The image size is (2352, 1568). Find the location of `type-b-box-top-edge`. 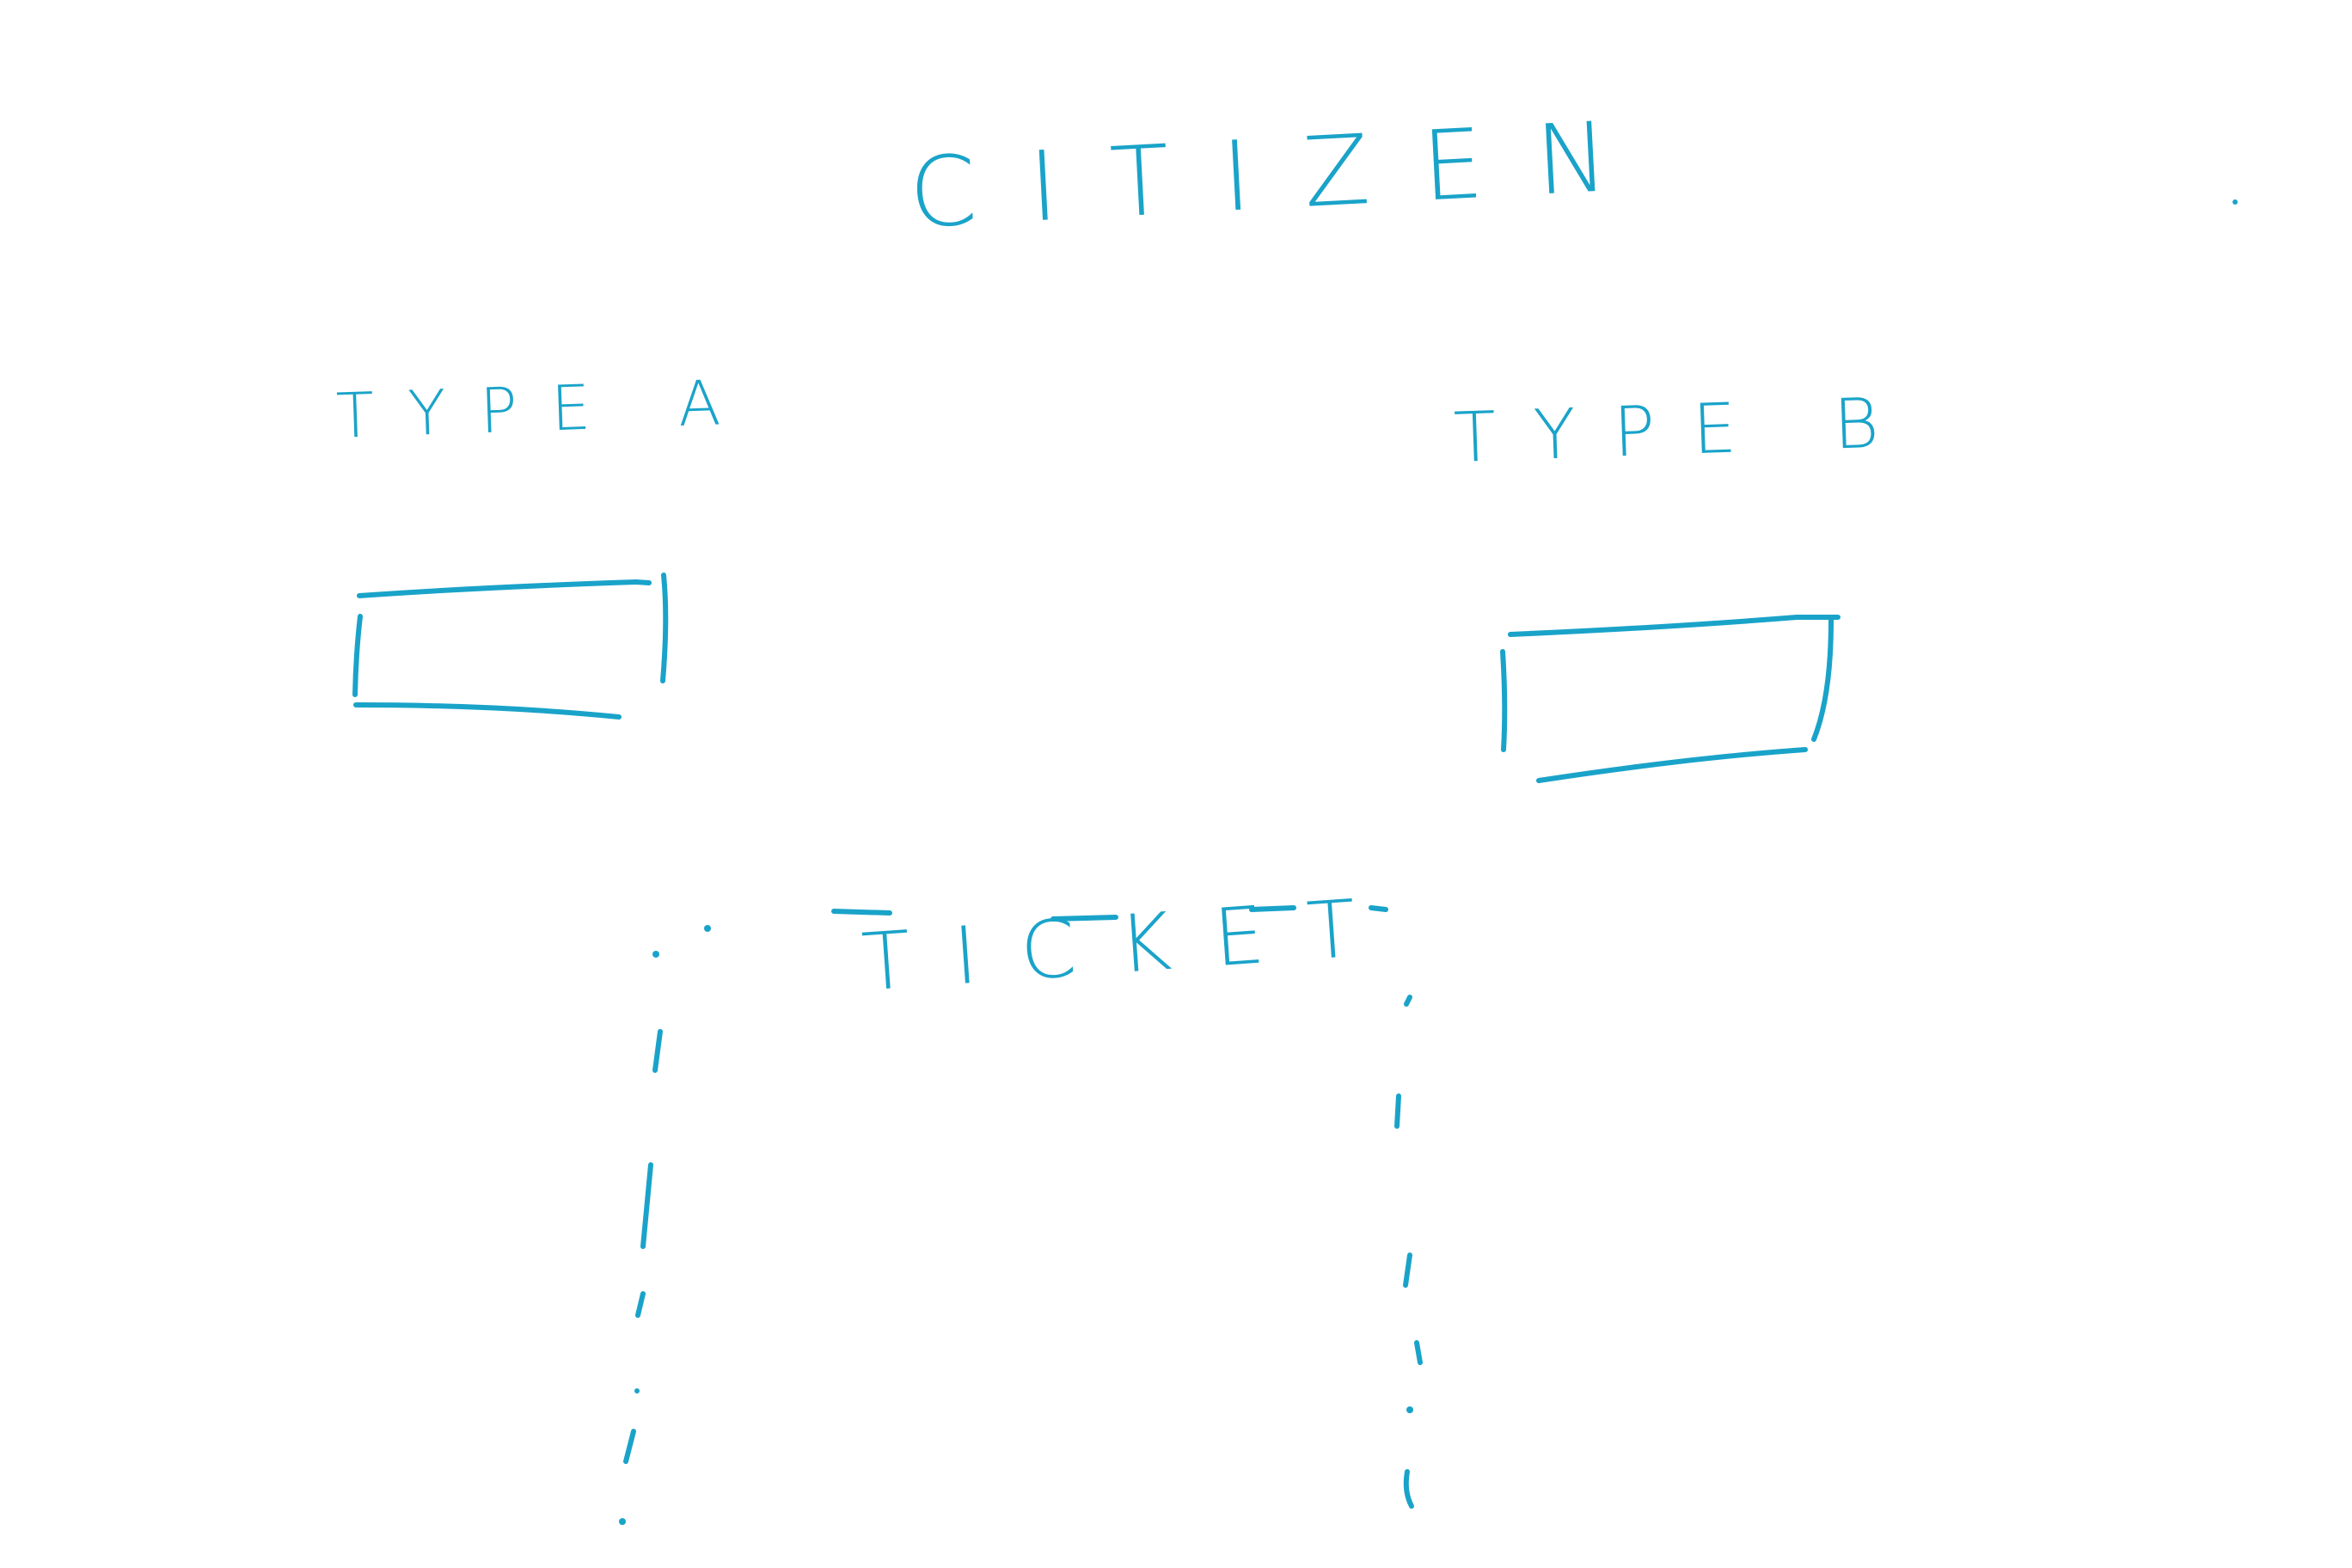

type-b-box-top-edge is located at coordinates (1674, 626).